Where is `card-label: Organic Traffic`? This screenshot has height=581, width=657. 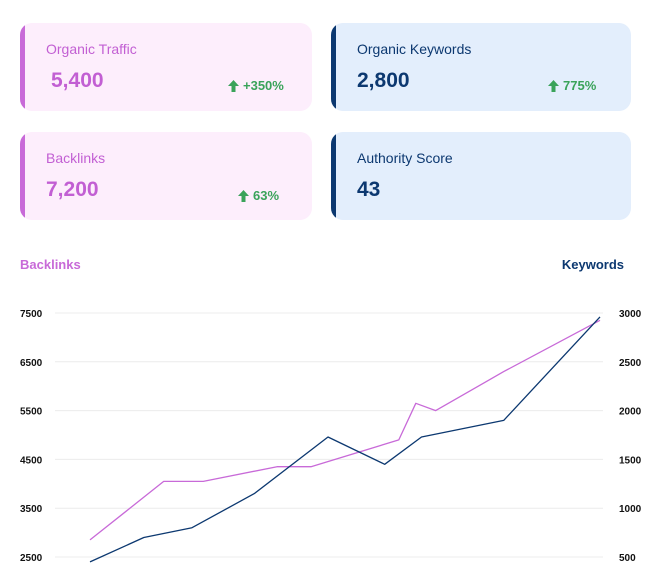
card-label: Organic Traffic is located at coordinates (91, 49).